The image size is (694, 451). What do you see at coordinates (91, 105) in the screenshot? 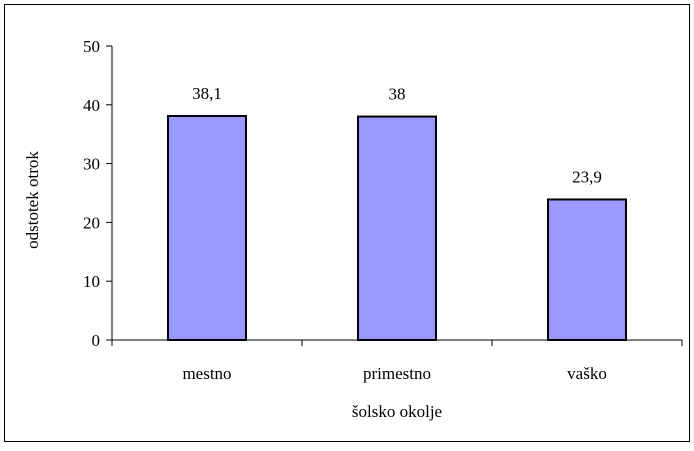
I see `y-tick-label: 40` at bounding box center [91, 105].